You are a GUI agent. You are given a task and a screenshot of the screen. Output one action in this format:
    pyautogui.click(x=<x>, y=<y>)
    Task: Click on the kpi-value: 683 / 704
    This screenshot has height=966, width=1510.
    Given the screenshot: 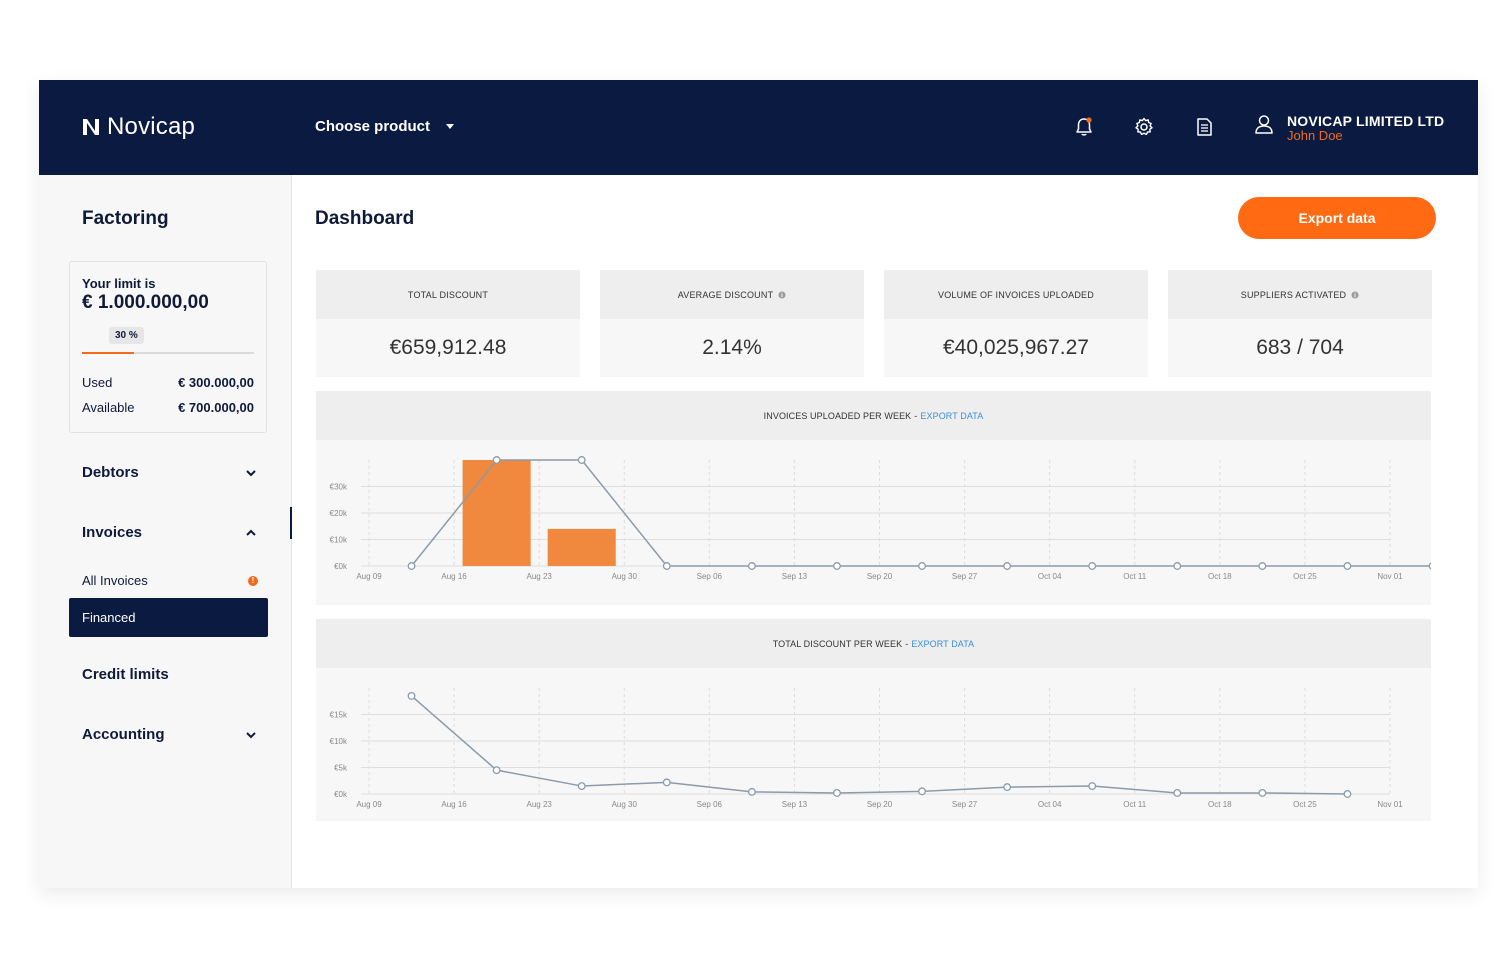 What is the action you would take?
    pyautogui.click(x=1300, y=347)
    